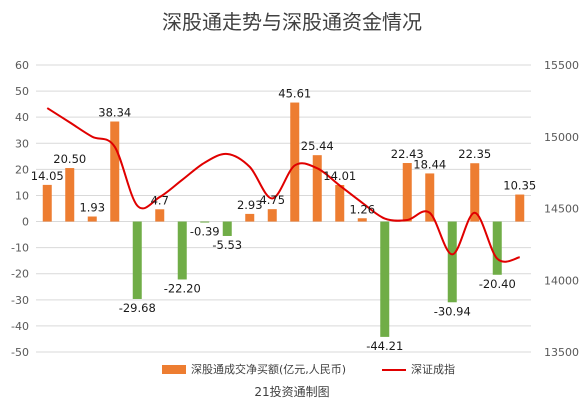  I want to click on bar-value-label: -5.53, so click(227, 245).